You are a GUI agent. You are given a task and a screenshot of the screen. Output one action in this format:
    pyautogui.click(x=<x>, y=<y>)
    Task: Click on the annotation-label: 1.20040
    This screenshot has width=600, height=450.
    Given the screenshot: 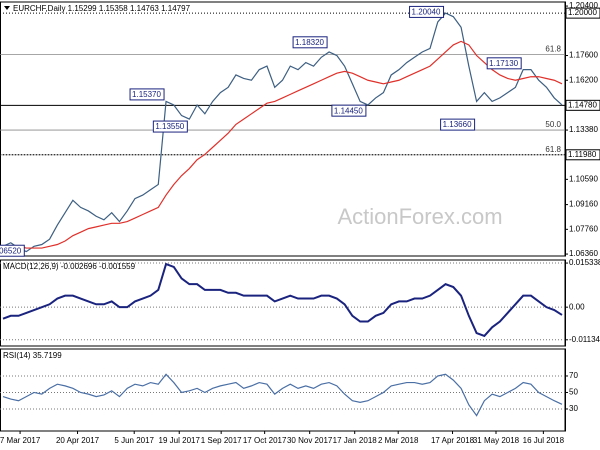 What is the action you would take?
    pyautogui.click(x=426, y=12)
    